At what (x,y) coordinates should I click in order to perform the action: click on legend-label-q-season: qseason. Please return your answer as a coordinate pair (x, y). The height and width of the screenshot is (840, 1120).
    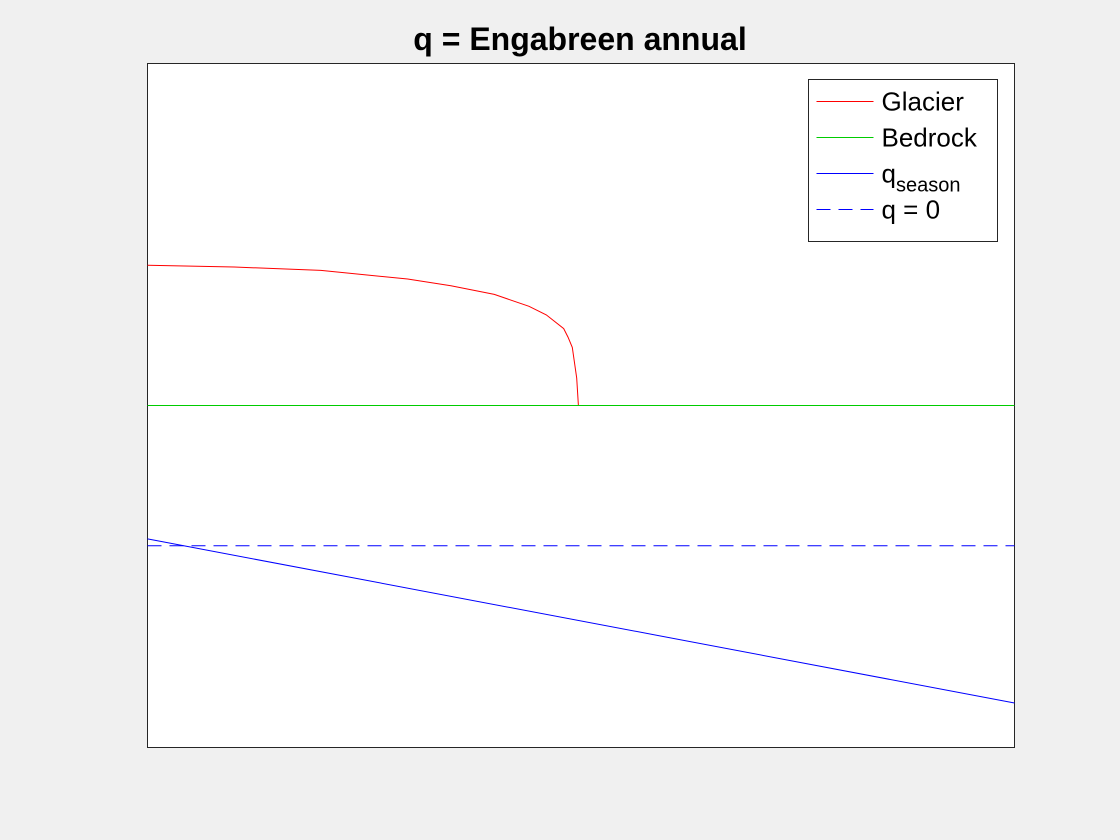
    Looking at the image, I should click on (921, 178).